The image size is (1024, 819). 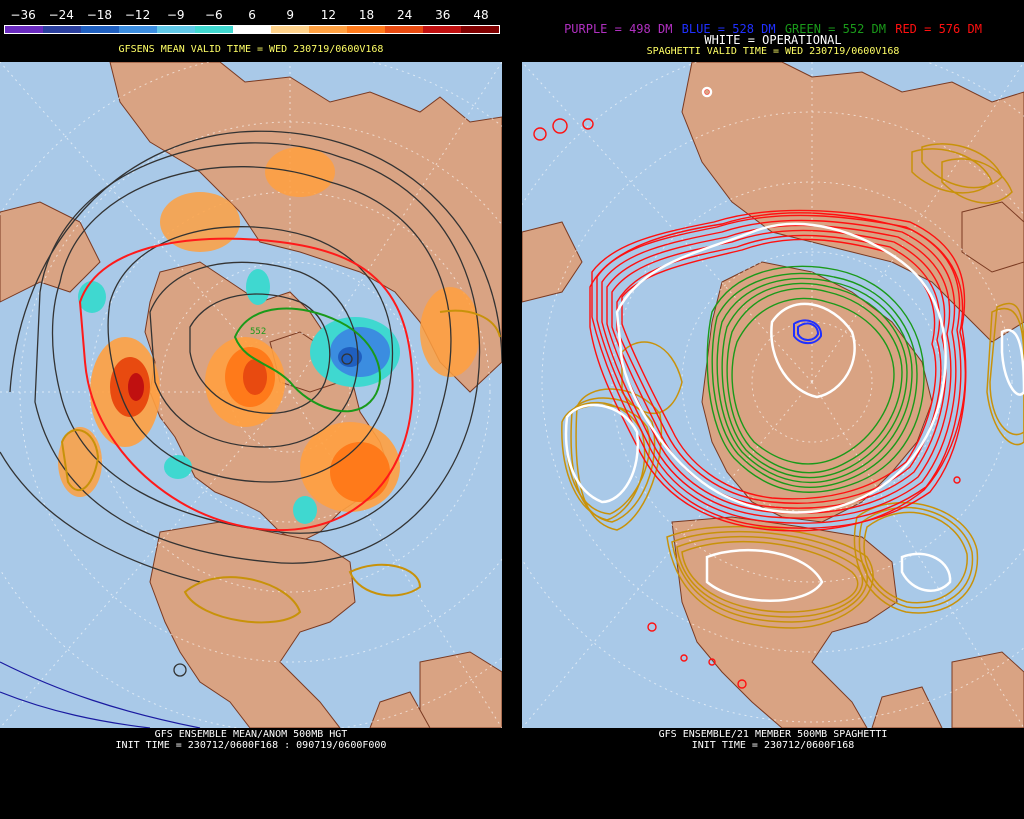 What do you see at coordinates (328, 15) in the screenshot?
I see `scale-label: 12` at bounding box center [328, 15].